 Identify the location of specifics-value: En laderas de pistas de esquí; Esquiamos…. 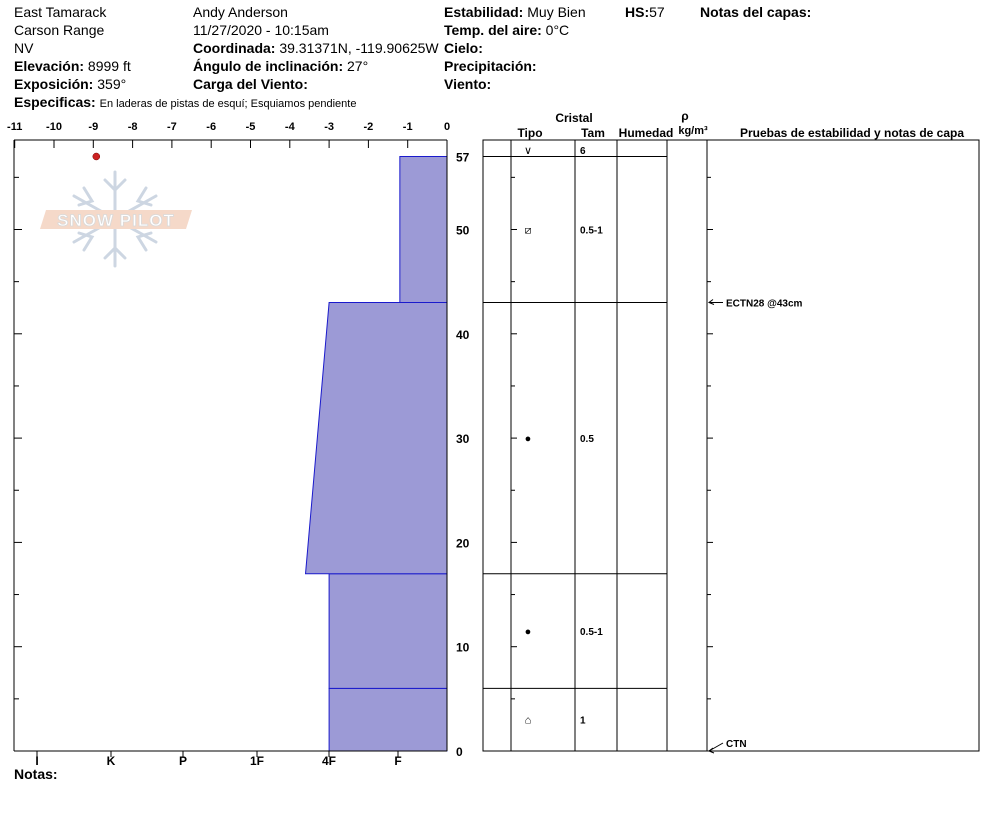
(228, 104).